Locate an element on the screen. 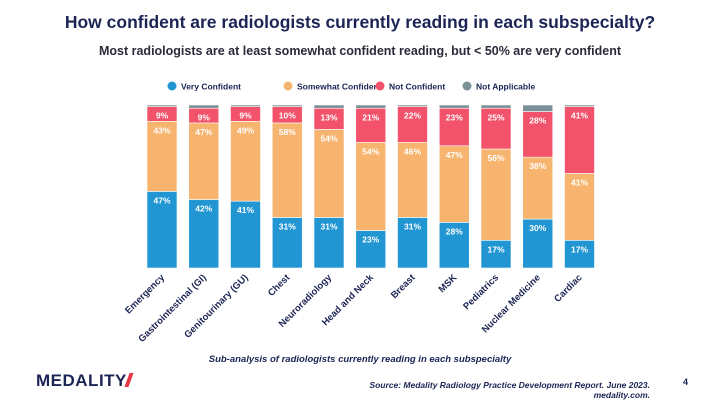  data-label-6-0: 31% is located at coordinates (412, 226).